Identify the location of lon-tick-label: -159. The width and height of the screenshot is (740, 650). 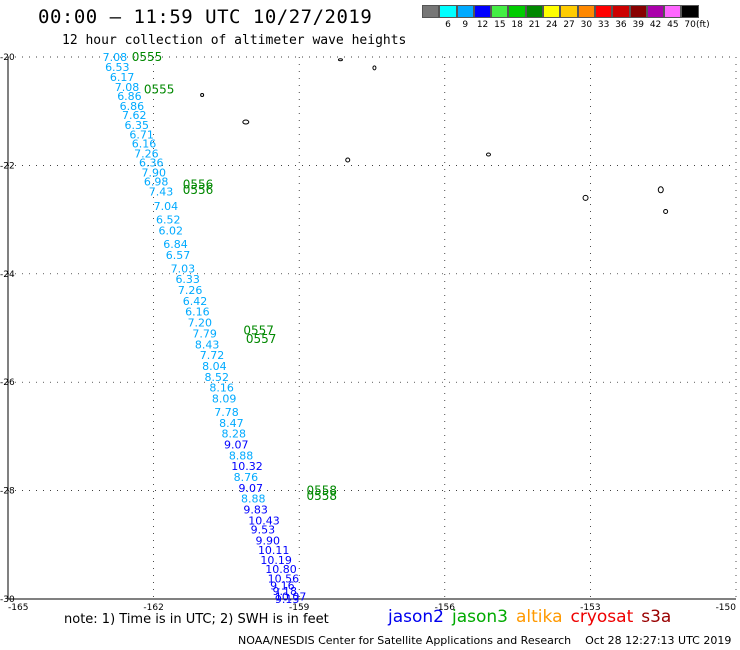
(299, 608).